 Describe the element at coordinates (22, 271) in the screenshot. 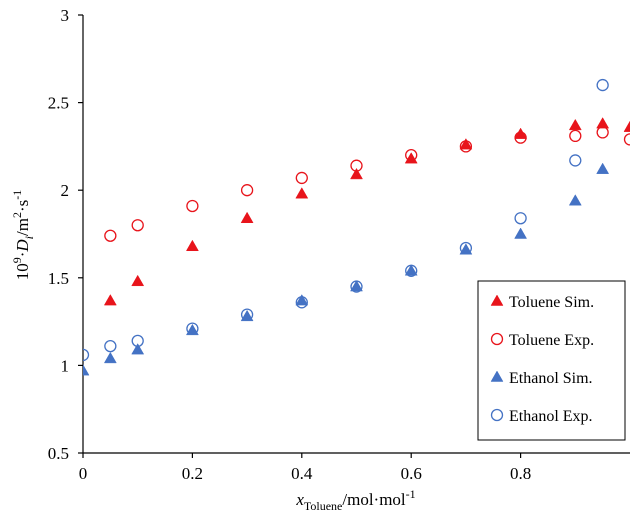

I see `ylabel-prefix-number: 10` at that location.